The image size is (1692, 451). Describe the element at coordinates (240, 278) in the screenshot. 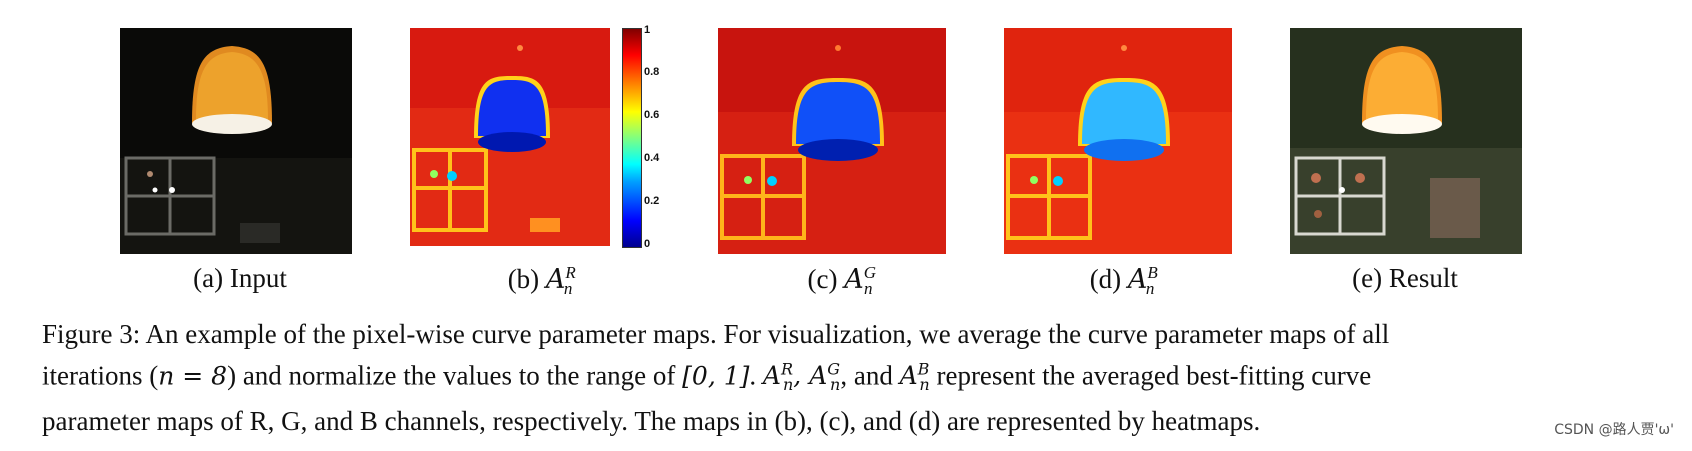

I see `subcaption-a: (a) Input` at that location.